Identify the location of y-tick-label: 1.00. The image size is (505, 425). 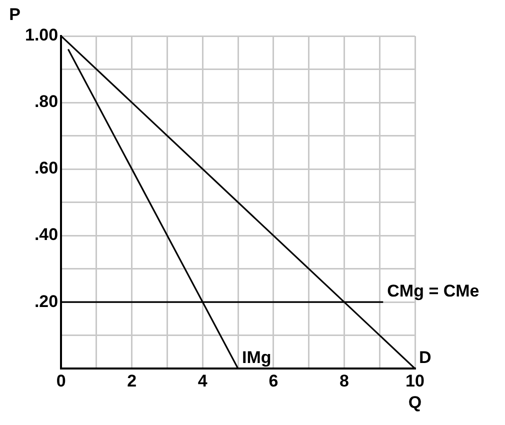
(41, 35).